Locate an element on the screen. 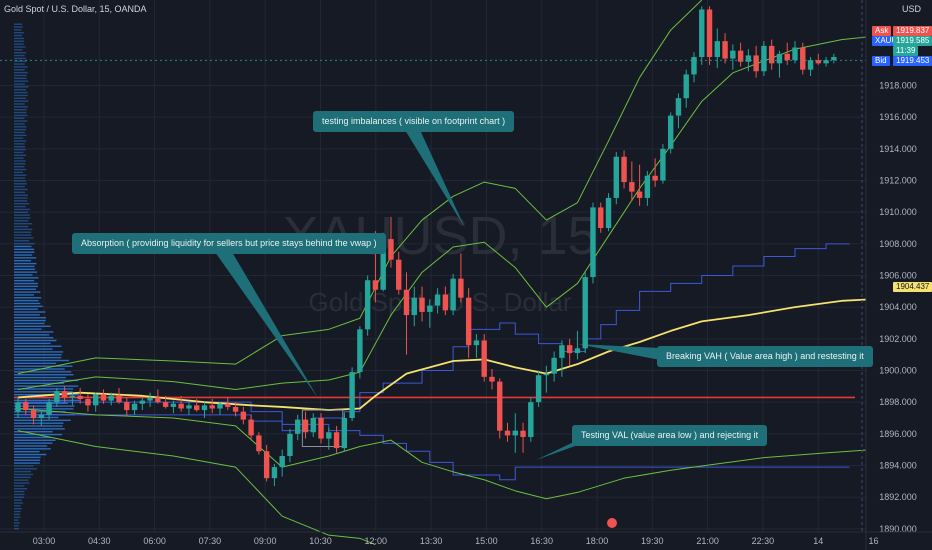 The width and height of the screenshot is (932, 550). time-axis-label: 13:30 is located at coordinates (431, 541).